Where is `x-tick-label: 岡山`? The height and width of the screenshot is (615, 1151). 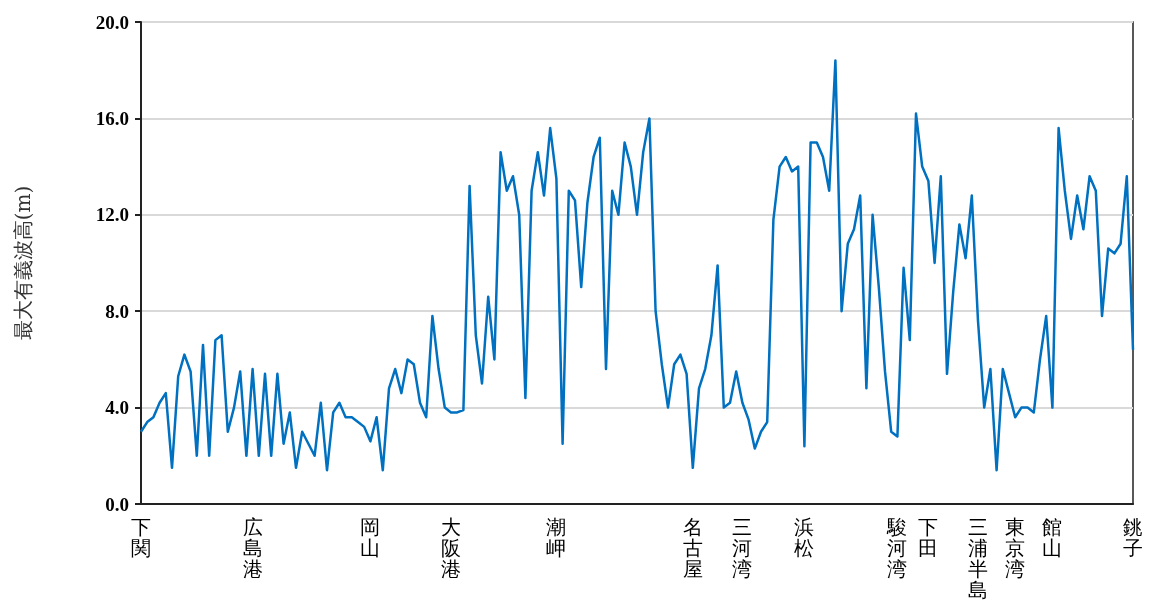 x-tick-label: 岡山 is located at coordinates (370, 537).